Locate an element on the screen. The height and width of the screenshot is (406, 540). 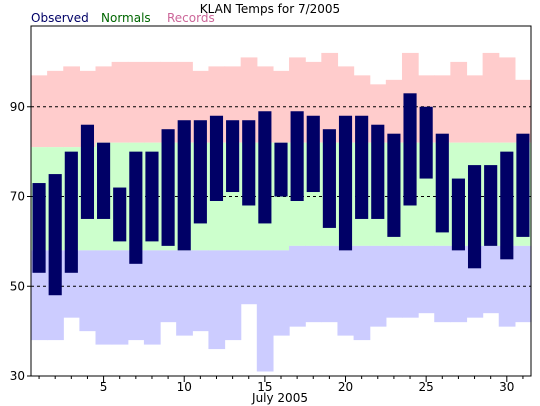
legend-observed: Observed is located at coordinates (60, 18).